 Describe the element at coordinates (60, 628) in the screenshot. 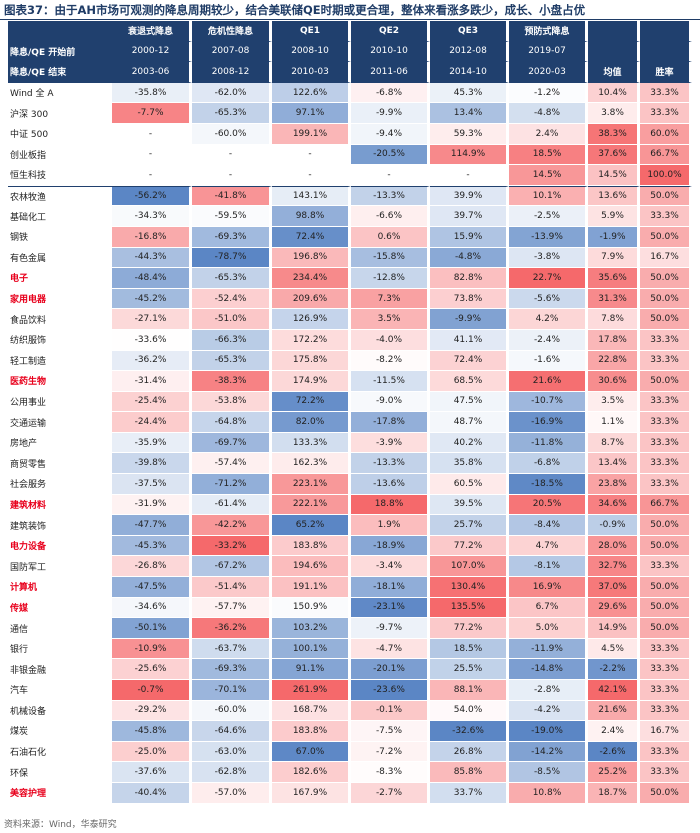

I see `row-label: 通信` at that location.